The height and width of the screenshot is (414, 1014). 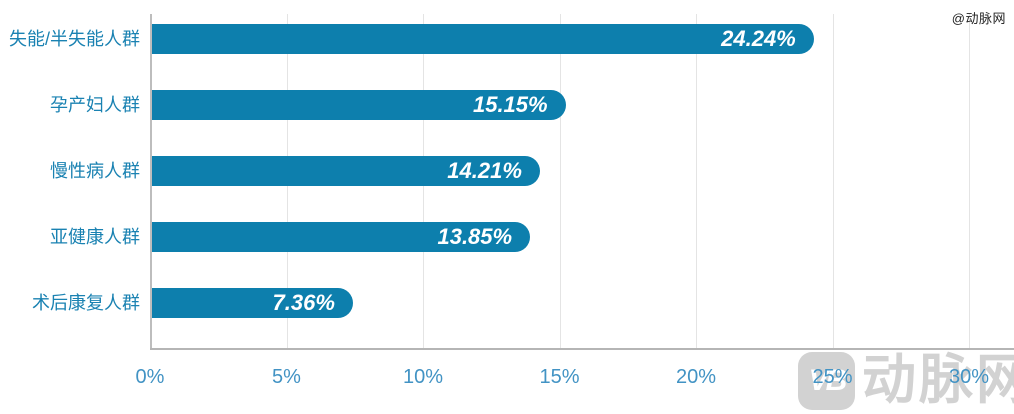 I want to click on watermark-brand-text: 动脉网, so click(x=938, y=380).